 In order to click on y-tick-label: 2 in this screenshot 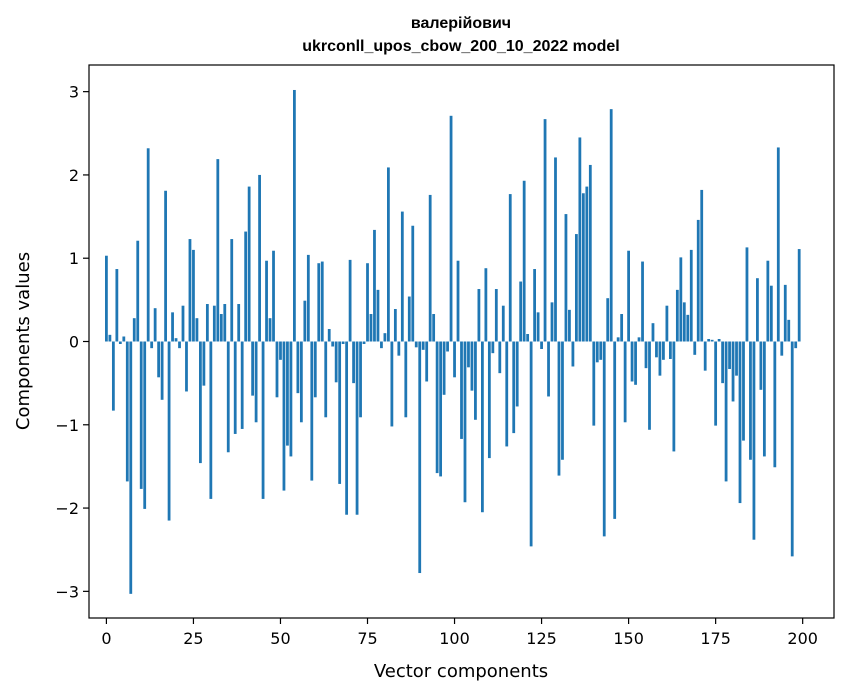, I will do `click(74, 175)`.